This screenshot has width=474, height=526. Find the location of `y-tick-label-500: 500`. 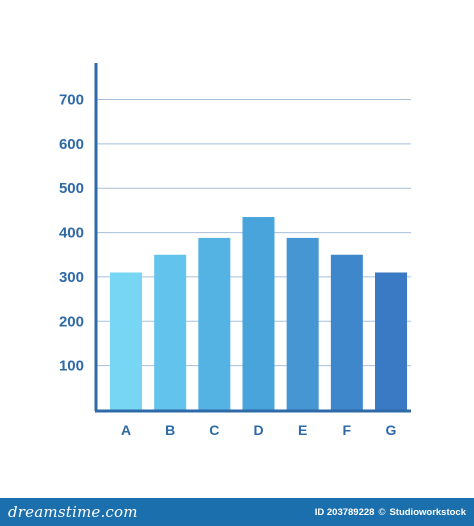

y-tick-label-500: 500 is located at coordinates (71, 188).